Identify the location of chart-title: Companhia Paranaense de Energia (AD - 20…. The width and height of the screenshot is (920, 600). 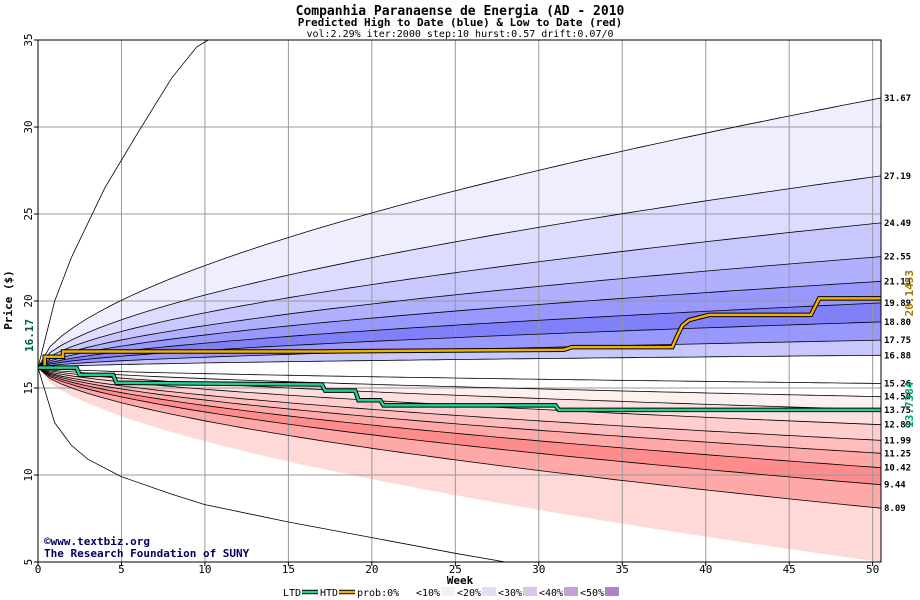
(460, 11).